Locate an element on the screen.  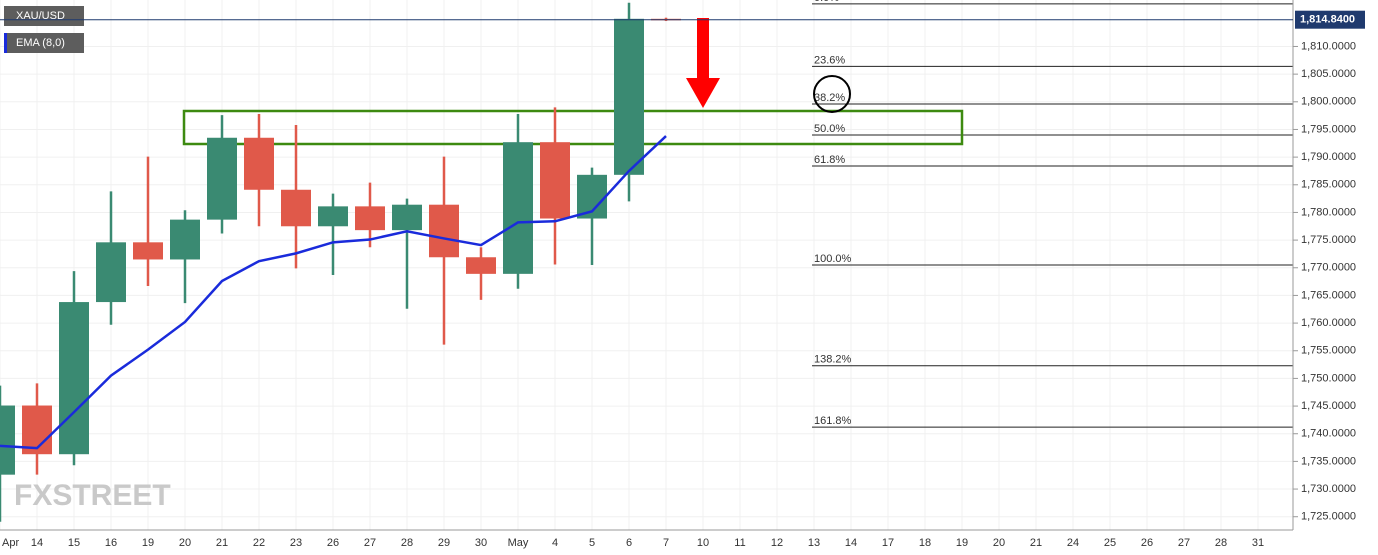
y-tick-label: 1,775.0000 is located at coordinates (1328, 240).